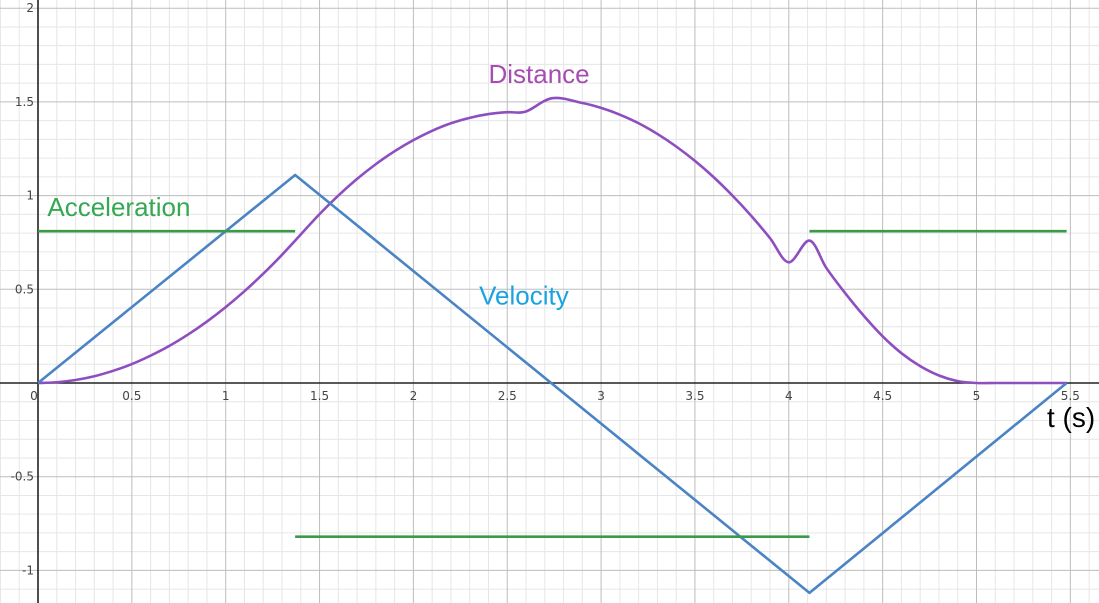 Image resolution: width=1099 pixels, height=603 pixels. I want to click on y-tick-label: 0.5, so click(24, 289).